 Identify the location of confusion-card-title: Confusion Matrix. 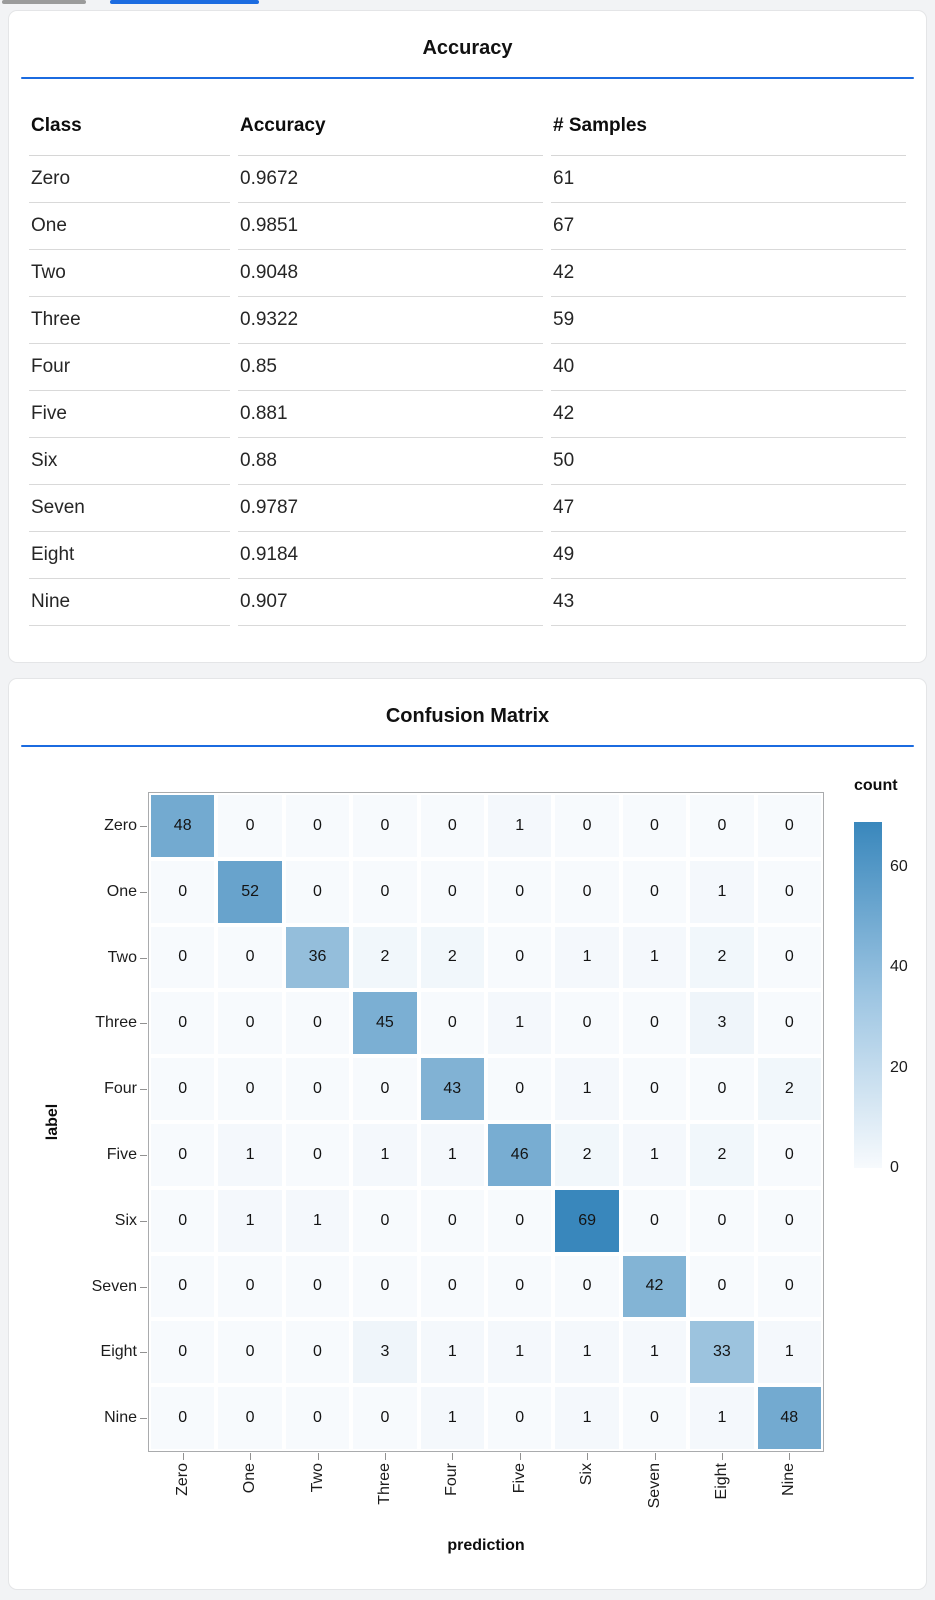
(467, 716).